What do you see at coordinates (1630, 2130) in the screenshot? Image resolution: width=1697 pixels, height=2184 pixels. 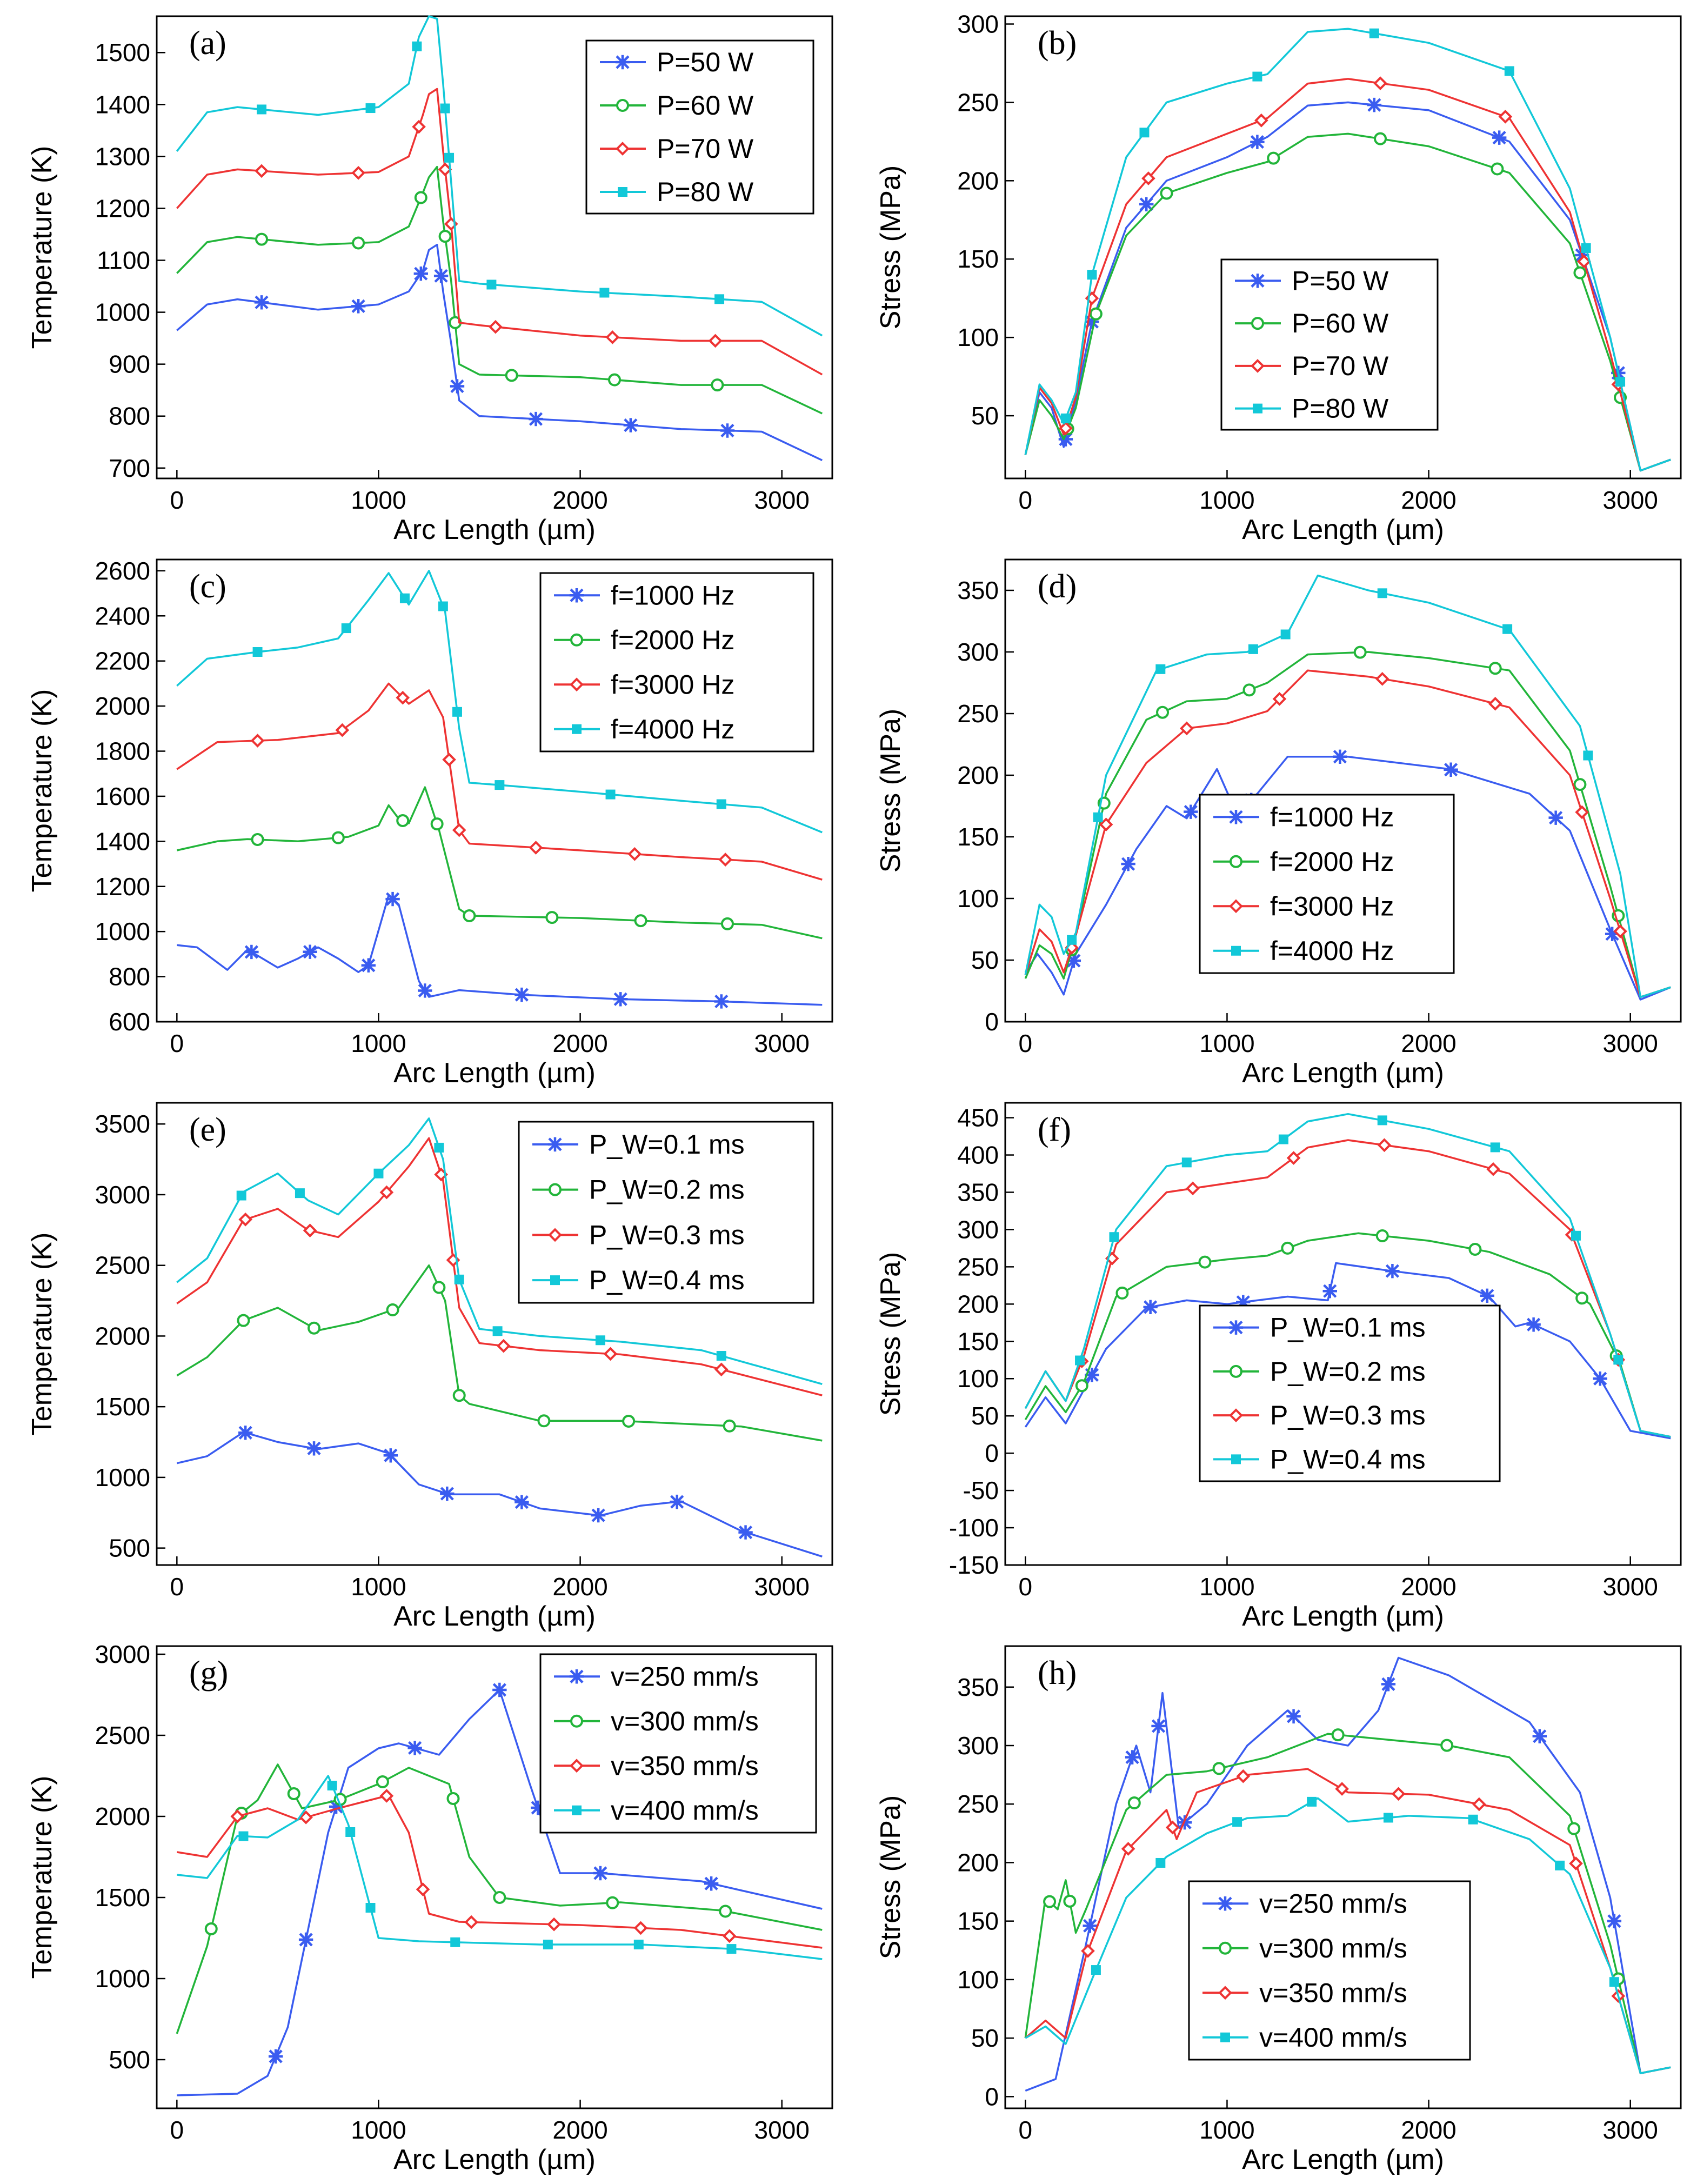 I see `x-tick-label: 3000` at bounding box center [1630, 2130].